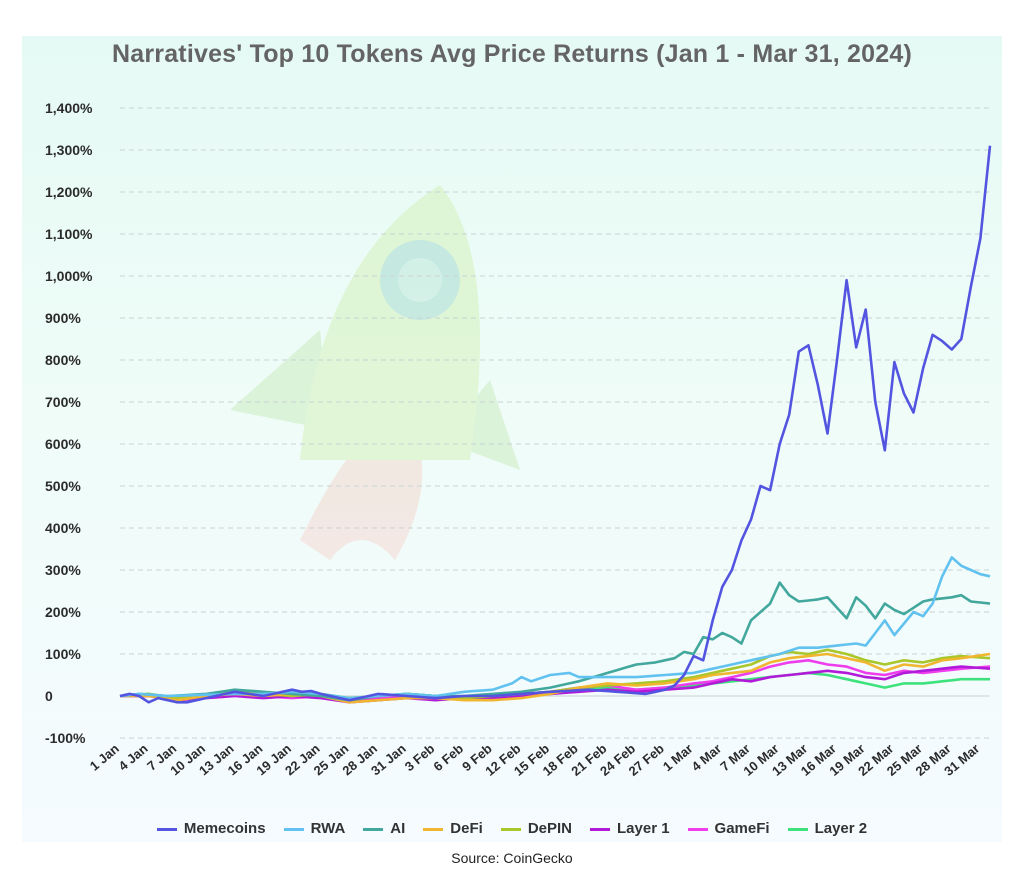  What do you see at coordinates (63, 612) in the screenshot?
I see `y-tick-label: 200%` at bounding box center [63, 612].